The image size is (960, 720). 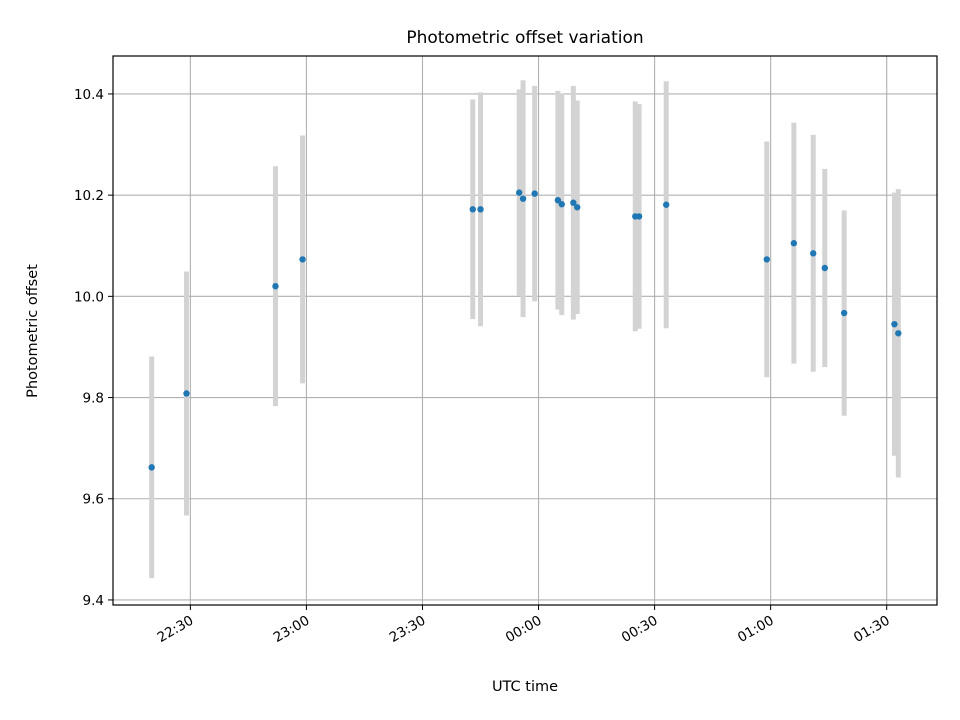 I want to click on y-tick-label: 9.6, so click(x=93, y=500).